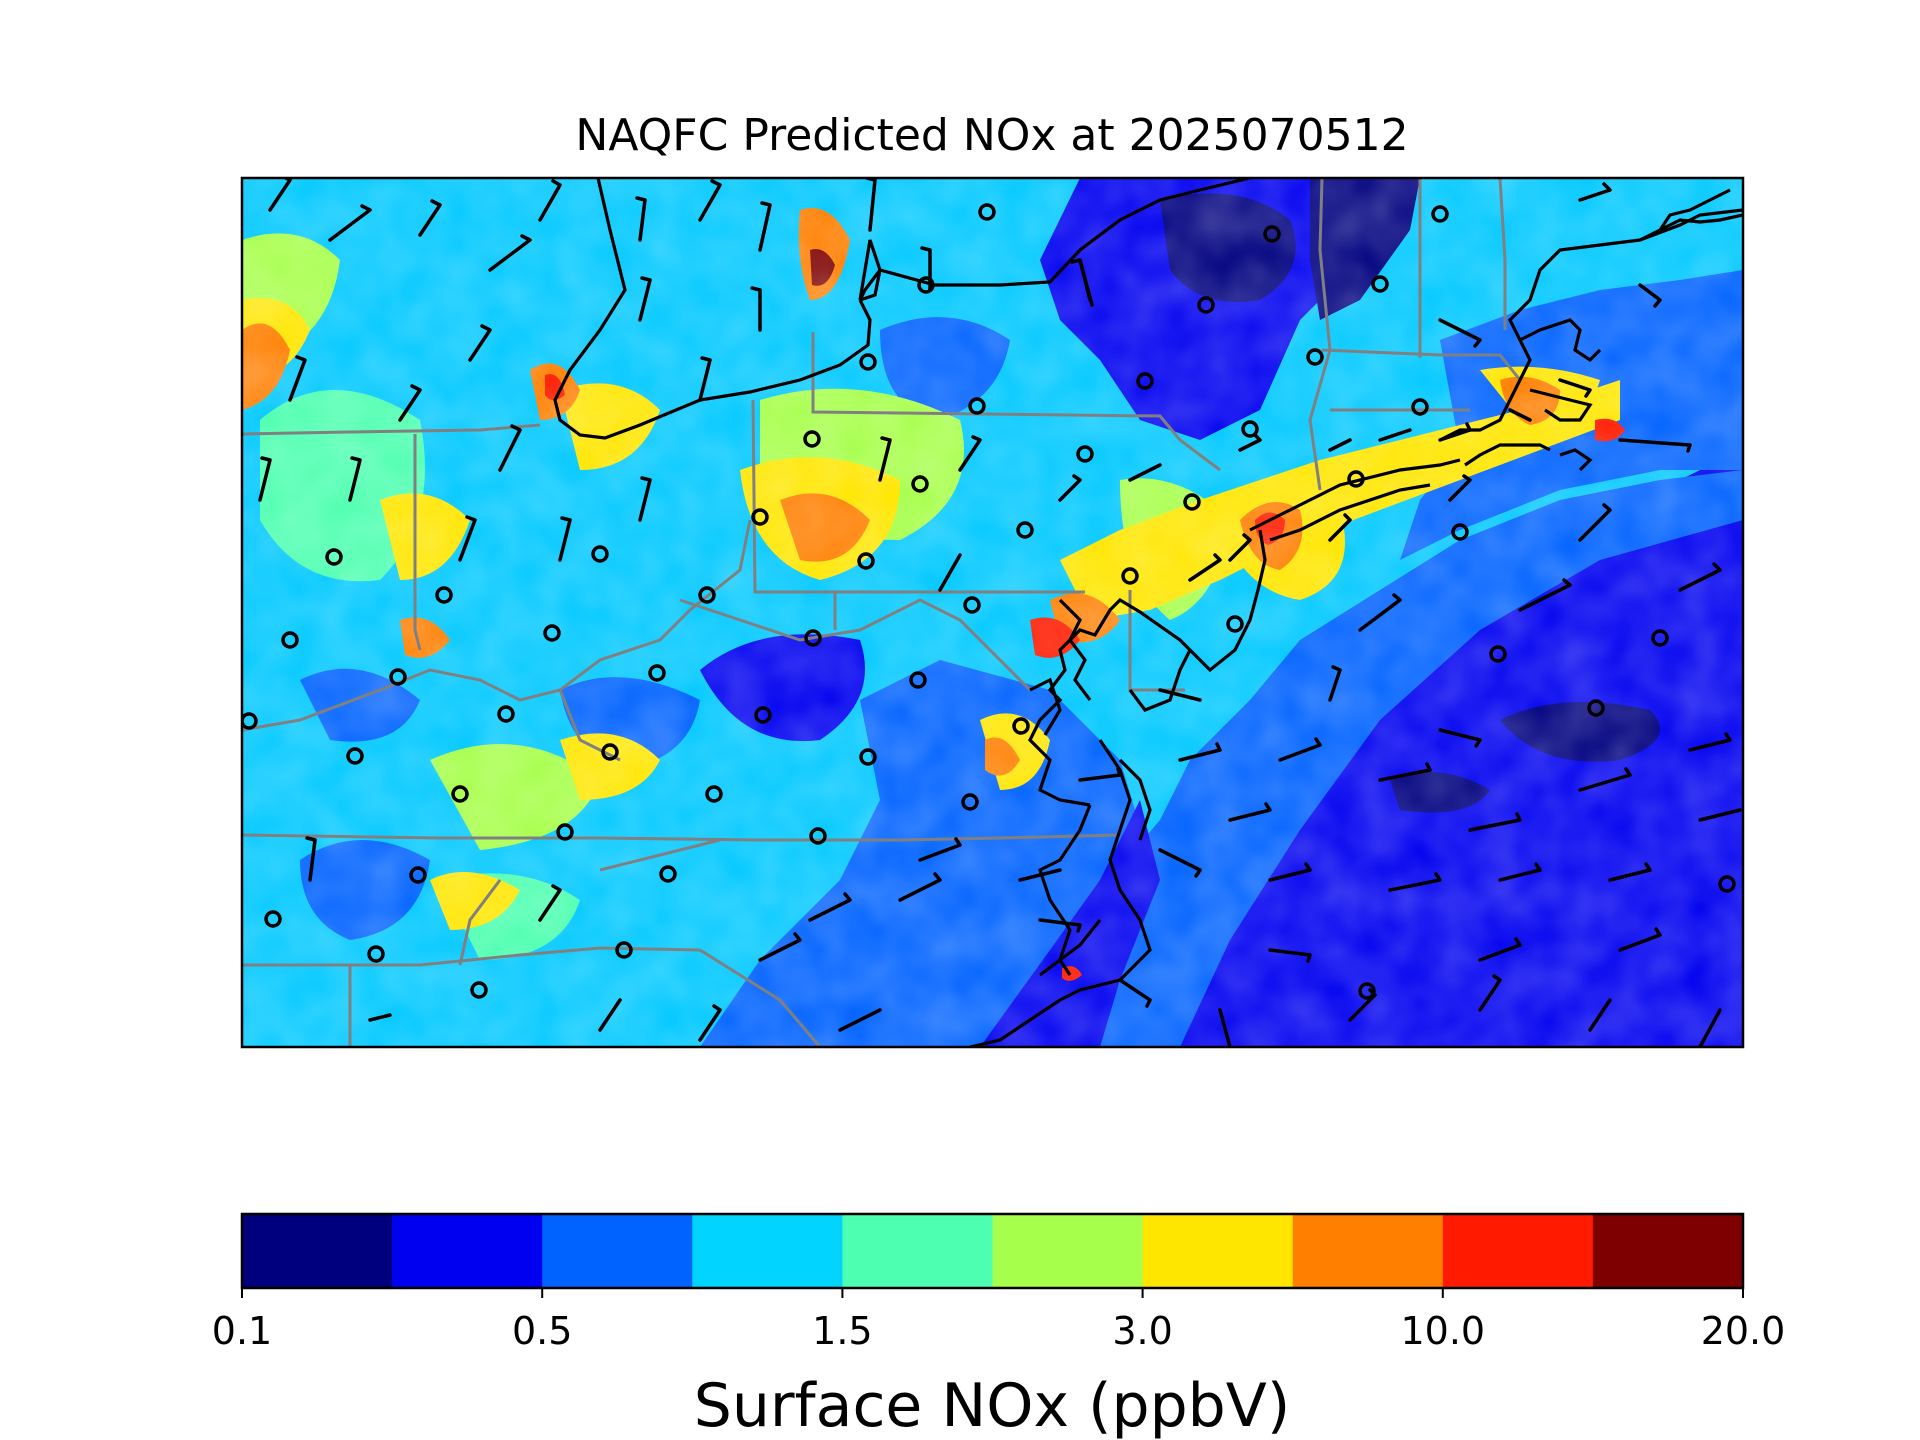 Image resolution: width=1920 pixels, height=1440 pixels. I want to click on colorbar-tick-label: 0.1, so click(242, 1331).